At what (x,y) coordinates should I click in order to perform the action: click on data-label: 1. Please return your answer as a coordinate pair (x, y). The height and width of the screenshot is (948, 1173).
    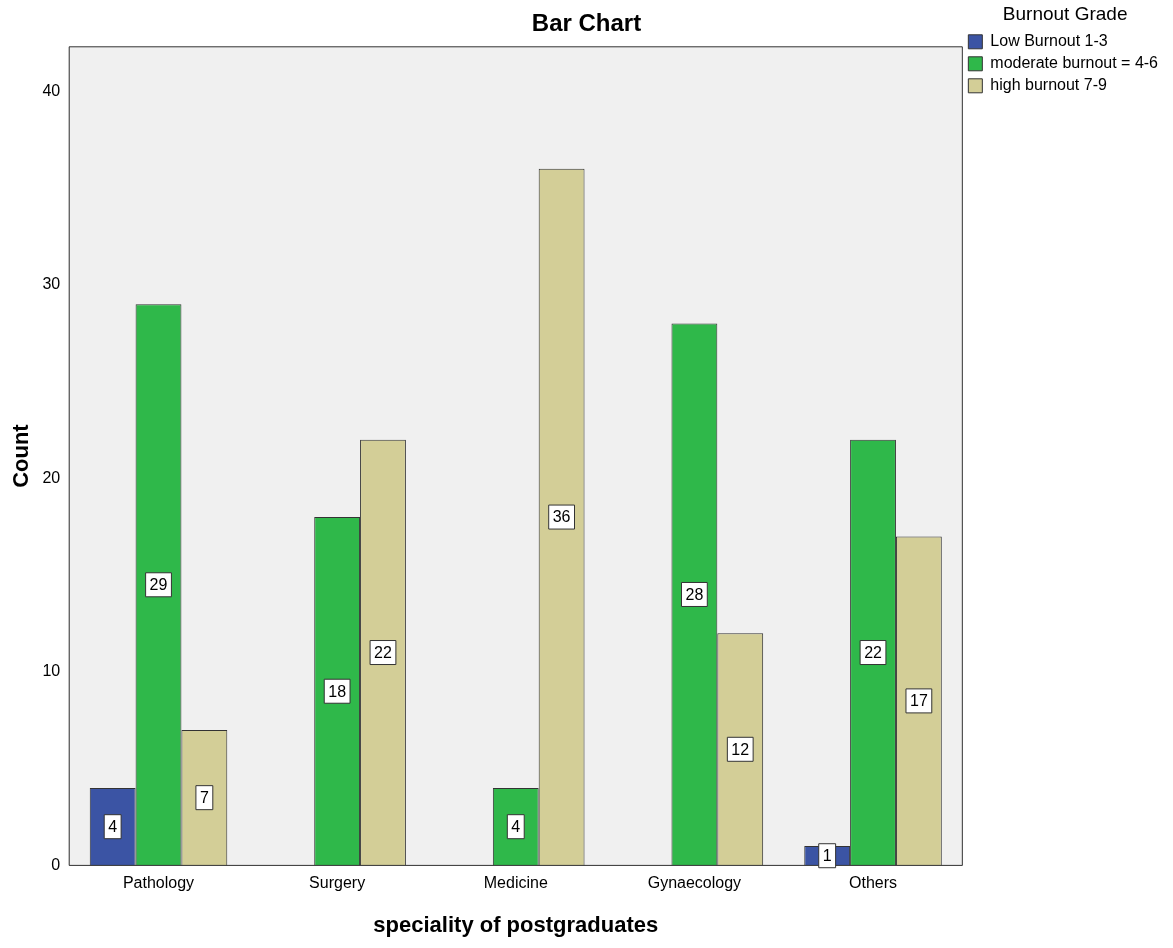
    Looking at the image, I should click on (827, 856).